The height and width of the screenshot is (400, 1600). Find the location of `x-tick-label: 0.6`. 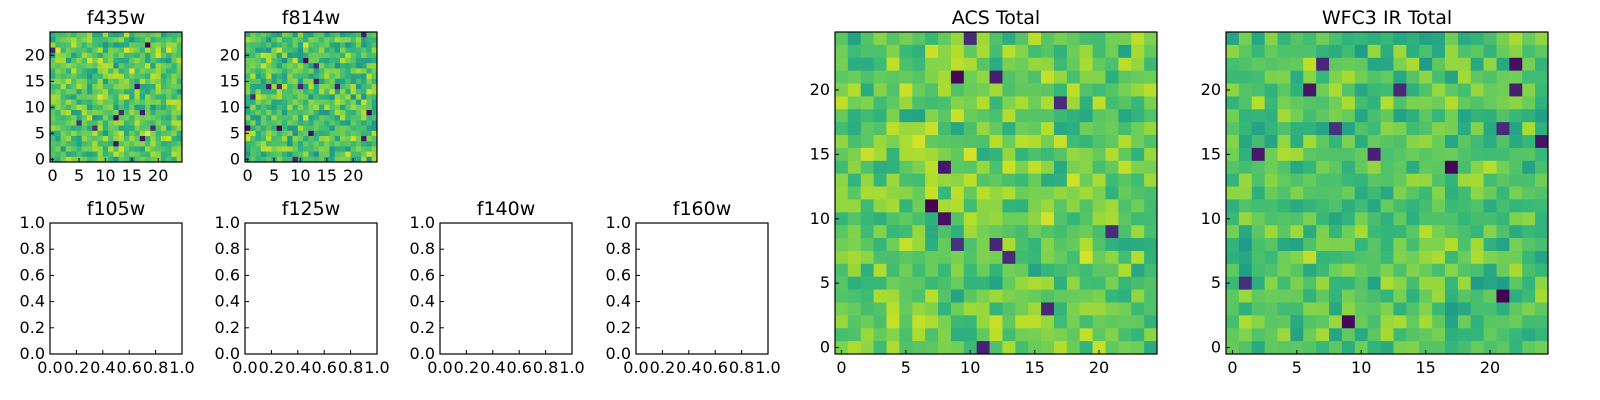

x-tick-label: 0.6 is located at coordinates (518, 367).